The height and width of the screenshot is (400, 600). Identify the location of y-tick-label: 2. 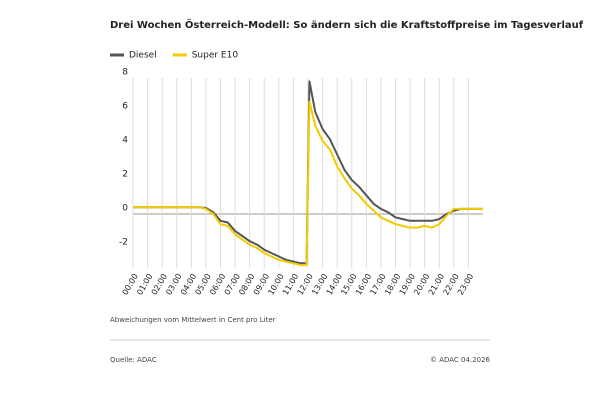
(125, 175).